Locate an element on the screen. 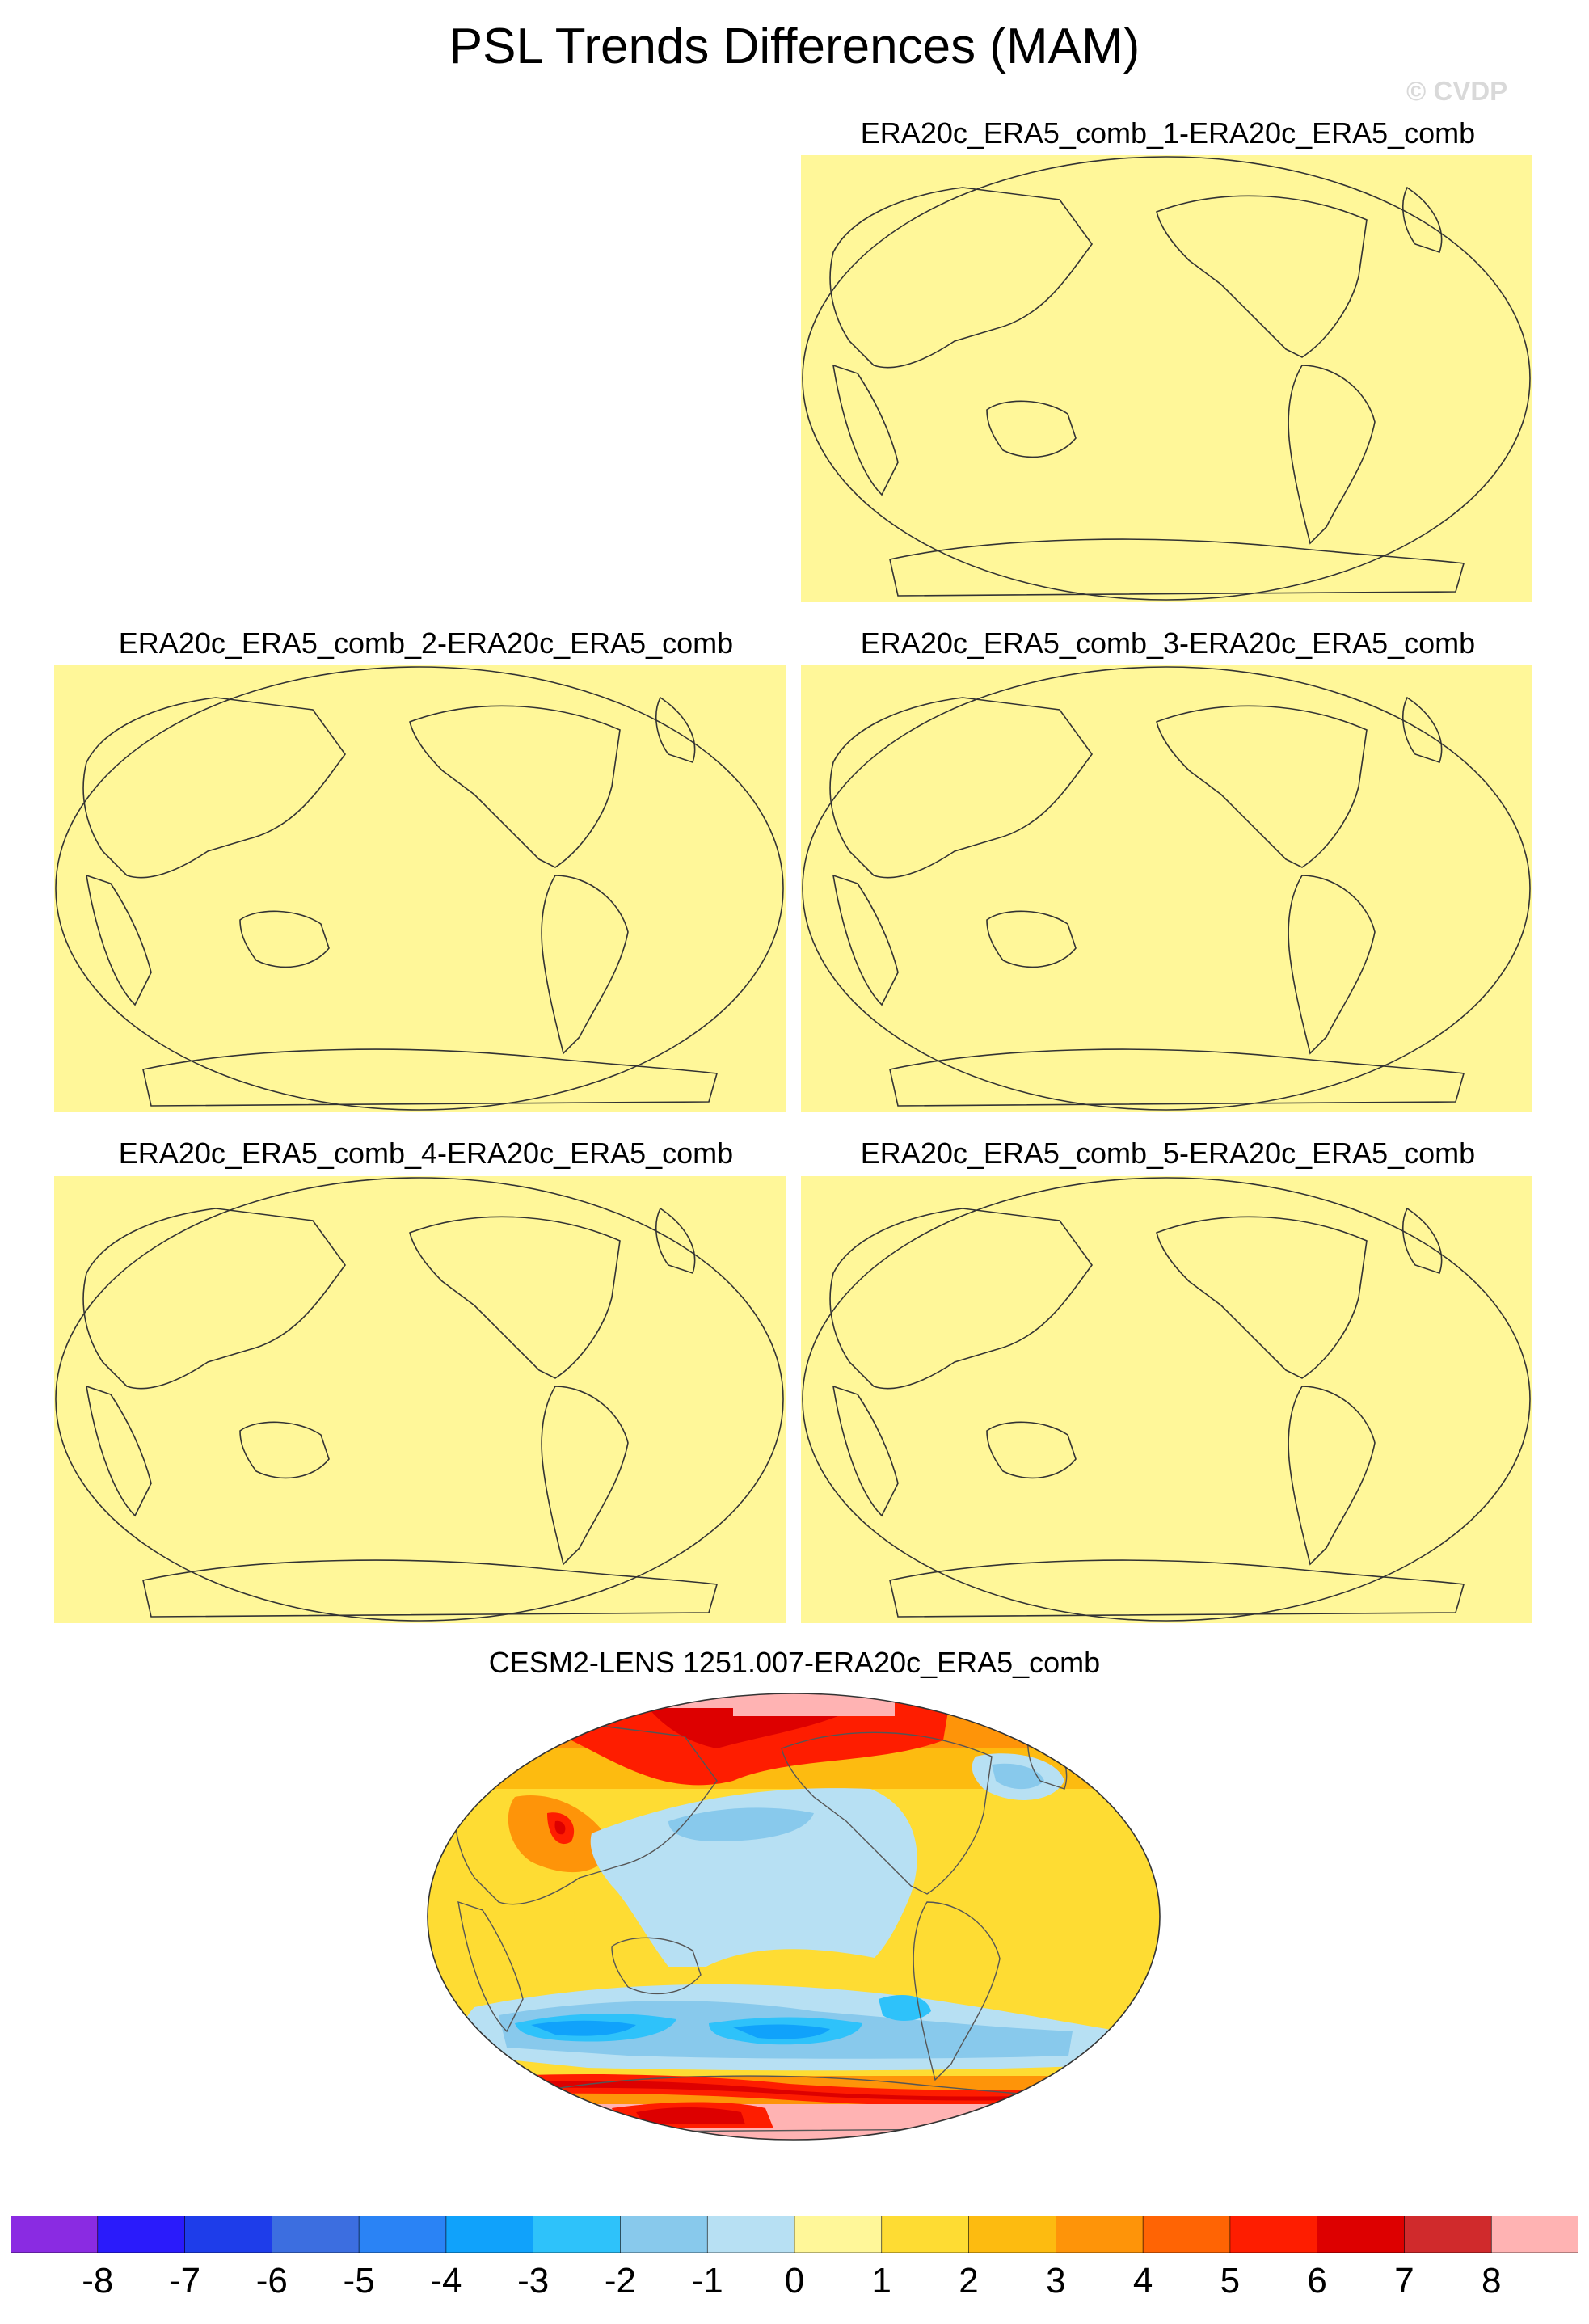  colorbar-tick-label: -2 is located at coordinates (620, 2281).